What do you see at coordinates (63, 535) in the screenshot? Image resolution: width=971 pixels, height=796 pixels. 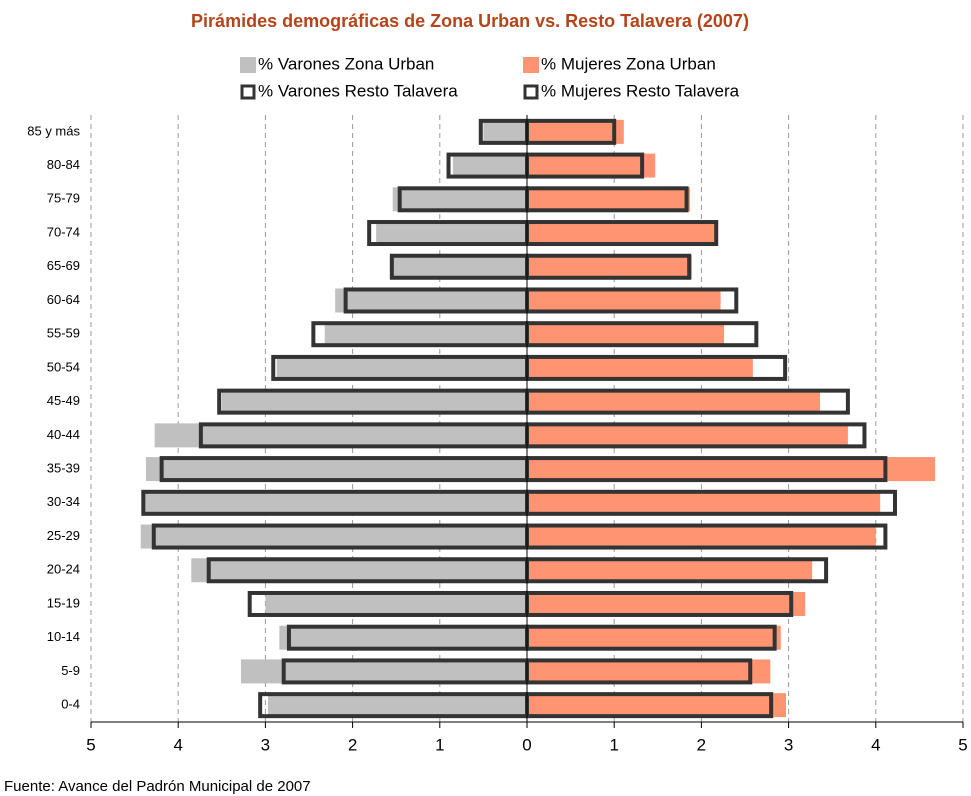 I see `y-tick-label: 25-29` at bounding box center [63, 535].